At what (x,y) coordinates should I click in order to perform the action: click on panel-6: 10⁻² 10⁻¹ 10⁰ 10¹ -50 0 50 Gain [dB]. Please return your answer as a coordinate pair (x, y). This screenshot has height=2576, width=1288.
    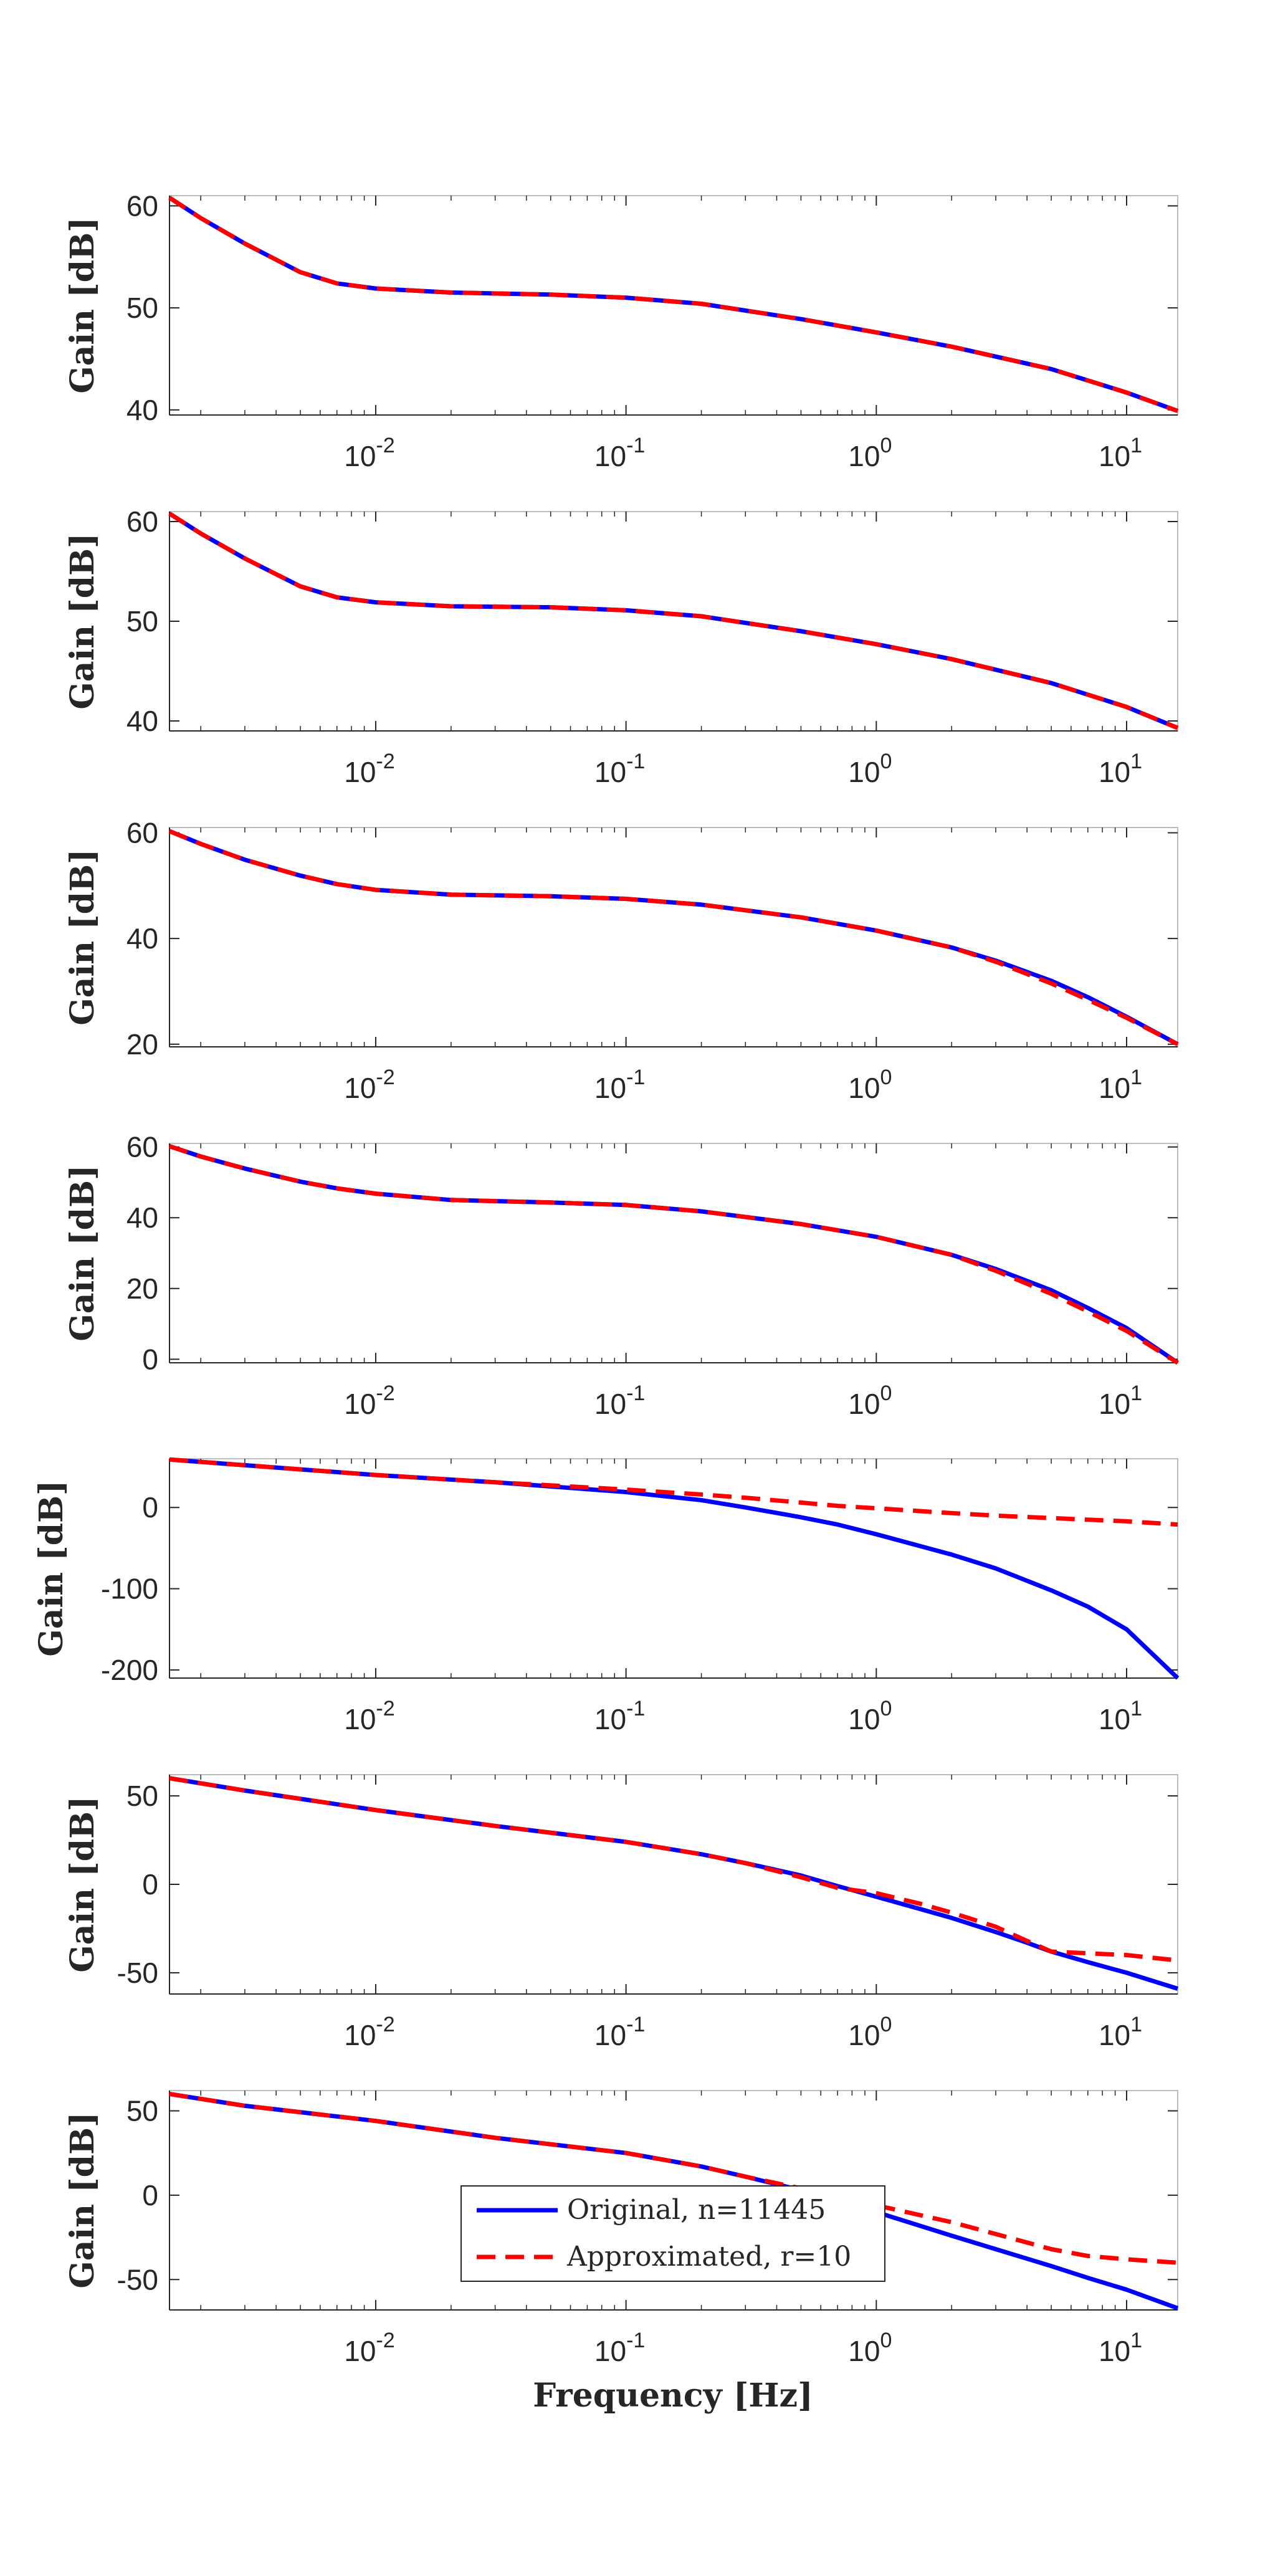
    Looking at the image, I should click on (622, 1912).